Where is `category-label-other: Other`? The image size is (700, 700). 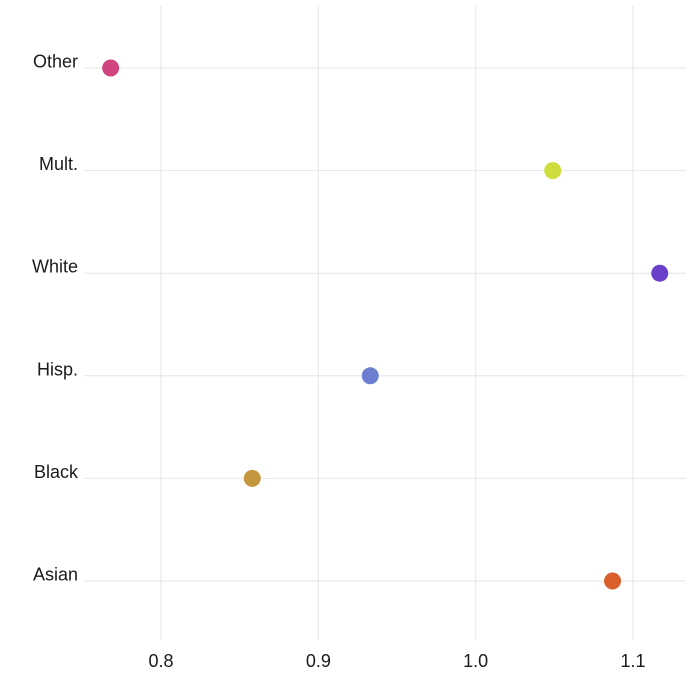
category-label-other: Other is located at coordinates (55, 62).